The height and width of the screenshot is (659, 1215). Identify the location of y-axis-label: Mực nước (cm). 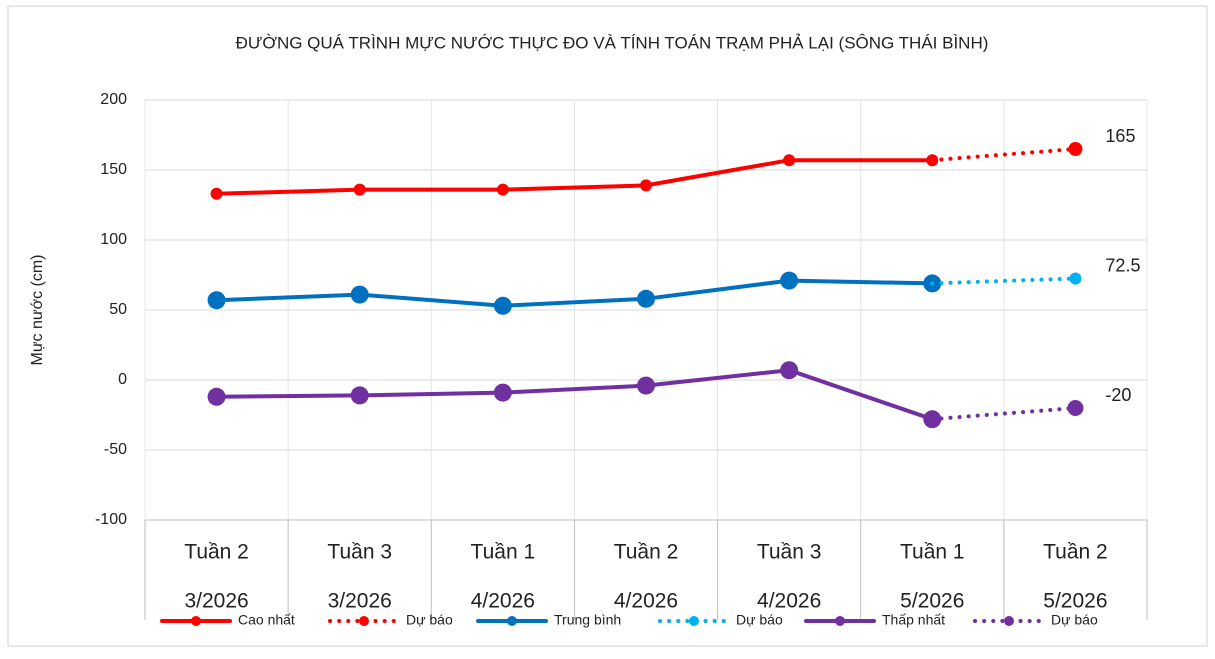
(37, 309).